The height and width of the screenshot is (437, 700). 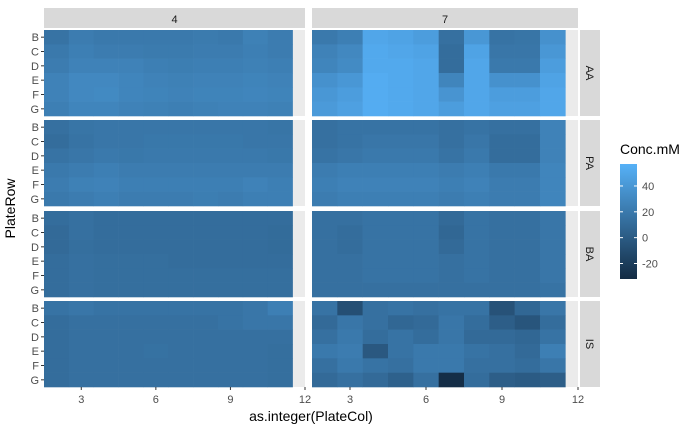 I want to click on heatmap-panel-7-IS, so click(x=439, y=344).